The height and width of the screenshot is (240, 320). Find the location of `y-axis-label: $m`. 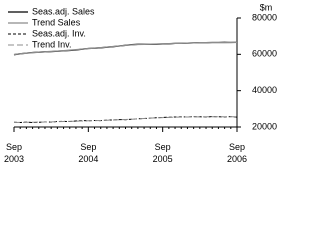

y-axis-label: $m is located at coordinates (266, 7).